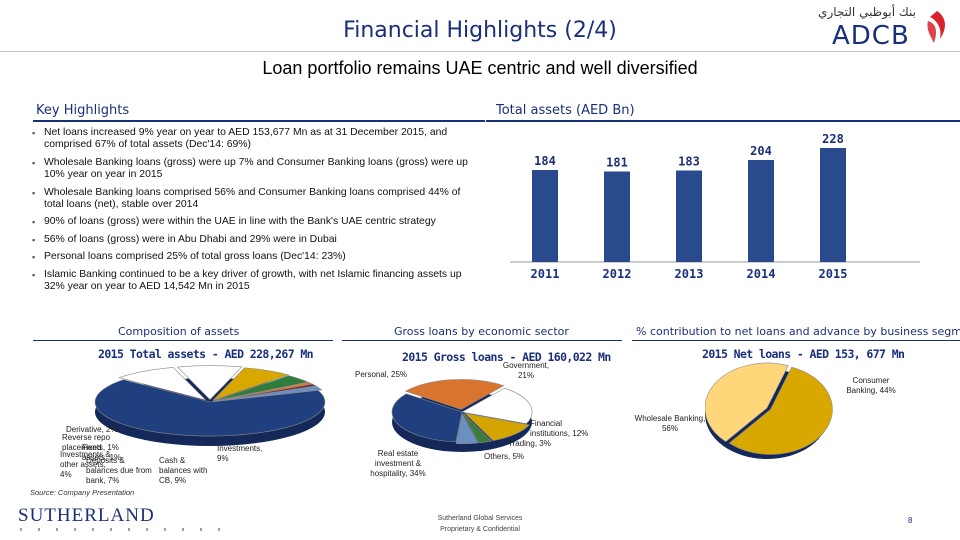 Image resolution: width=960 pixels, height=540 pixels. I want to click on bar-2015, so click(833, 205).